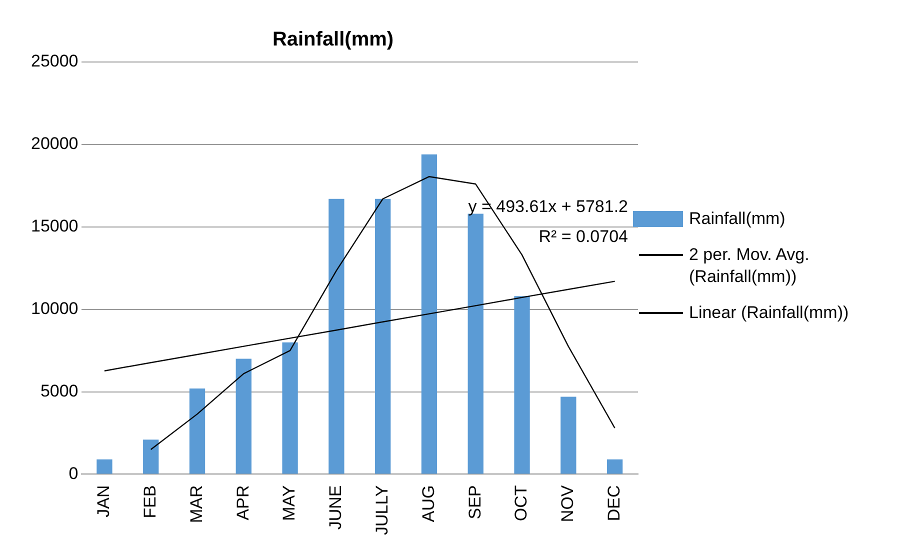  What do you see at coordinates (428, 503) in the screenshot?
I see `x-tick-label: AUG` at bounding box center [428, 503].